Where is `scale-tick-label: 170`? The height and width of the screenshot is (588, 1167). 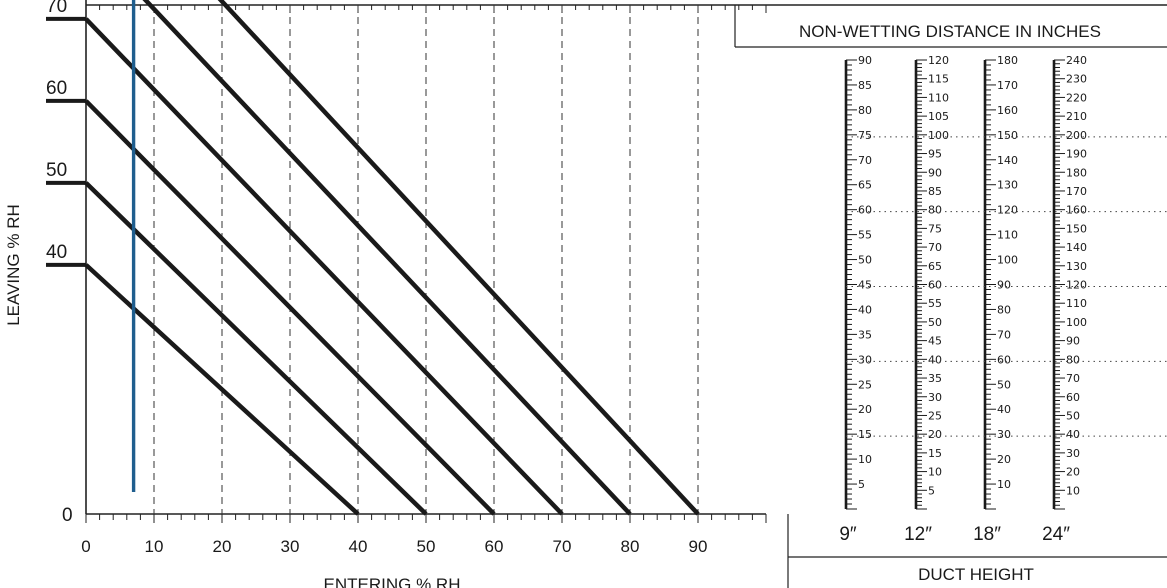
scale-tick-label: 170 is located at coordinates (1007, 85).